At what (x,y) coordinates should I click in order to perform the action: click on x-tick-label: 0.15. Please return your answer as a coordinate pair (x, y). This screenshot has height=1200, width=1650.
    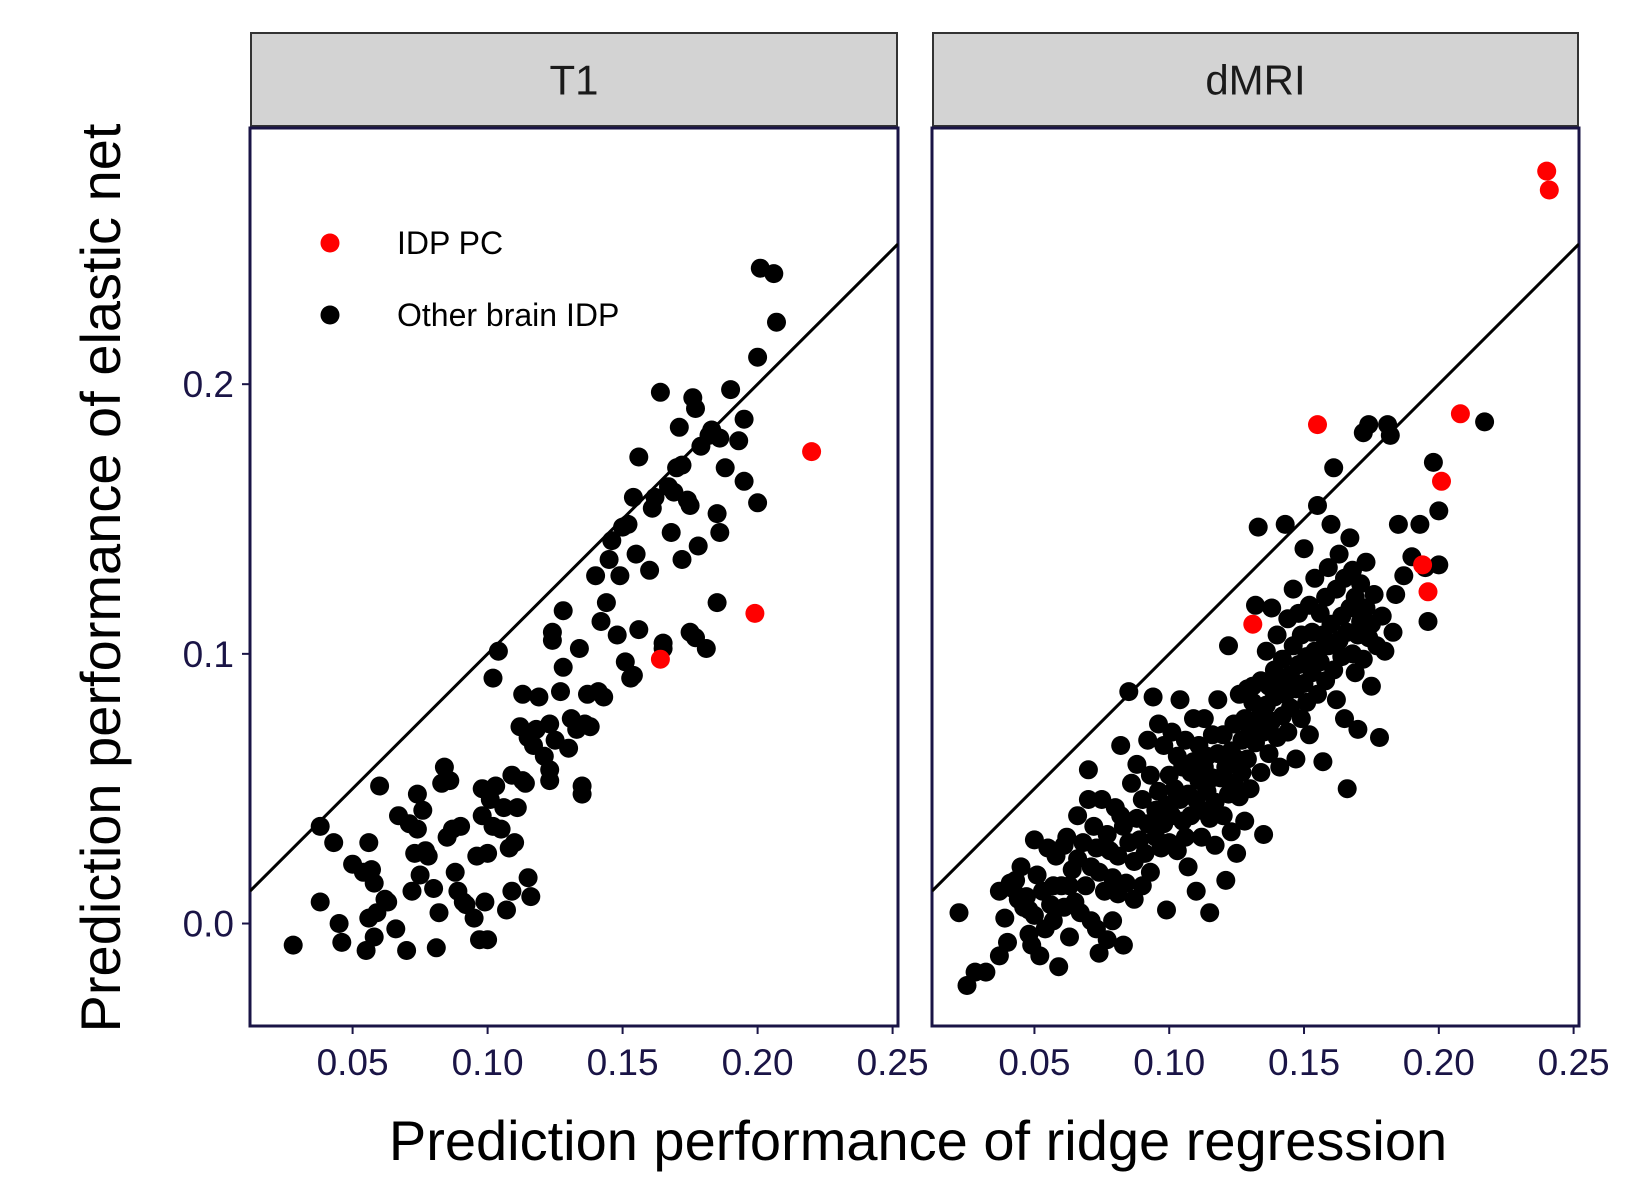
    Looking at the image, I should click on (623, 1062).